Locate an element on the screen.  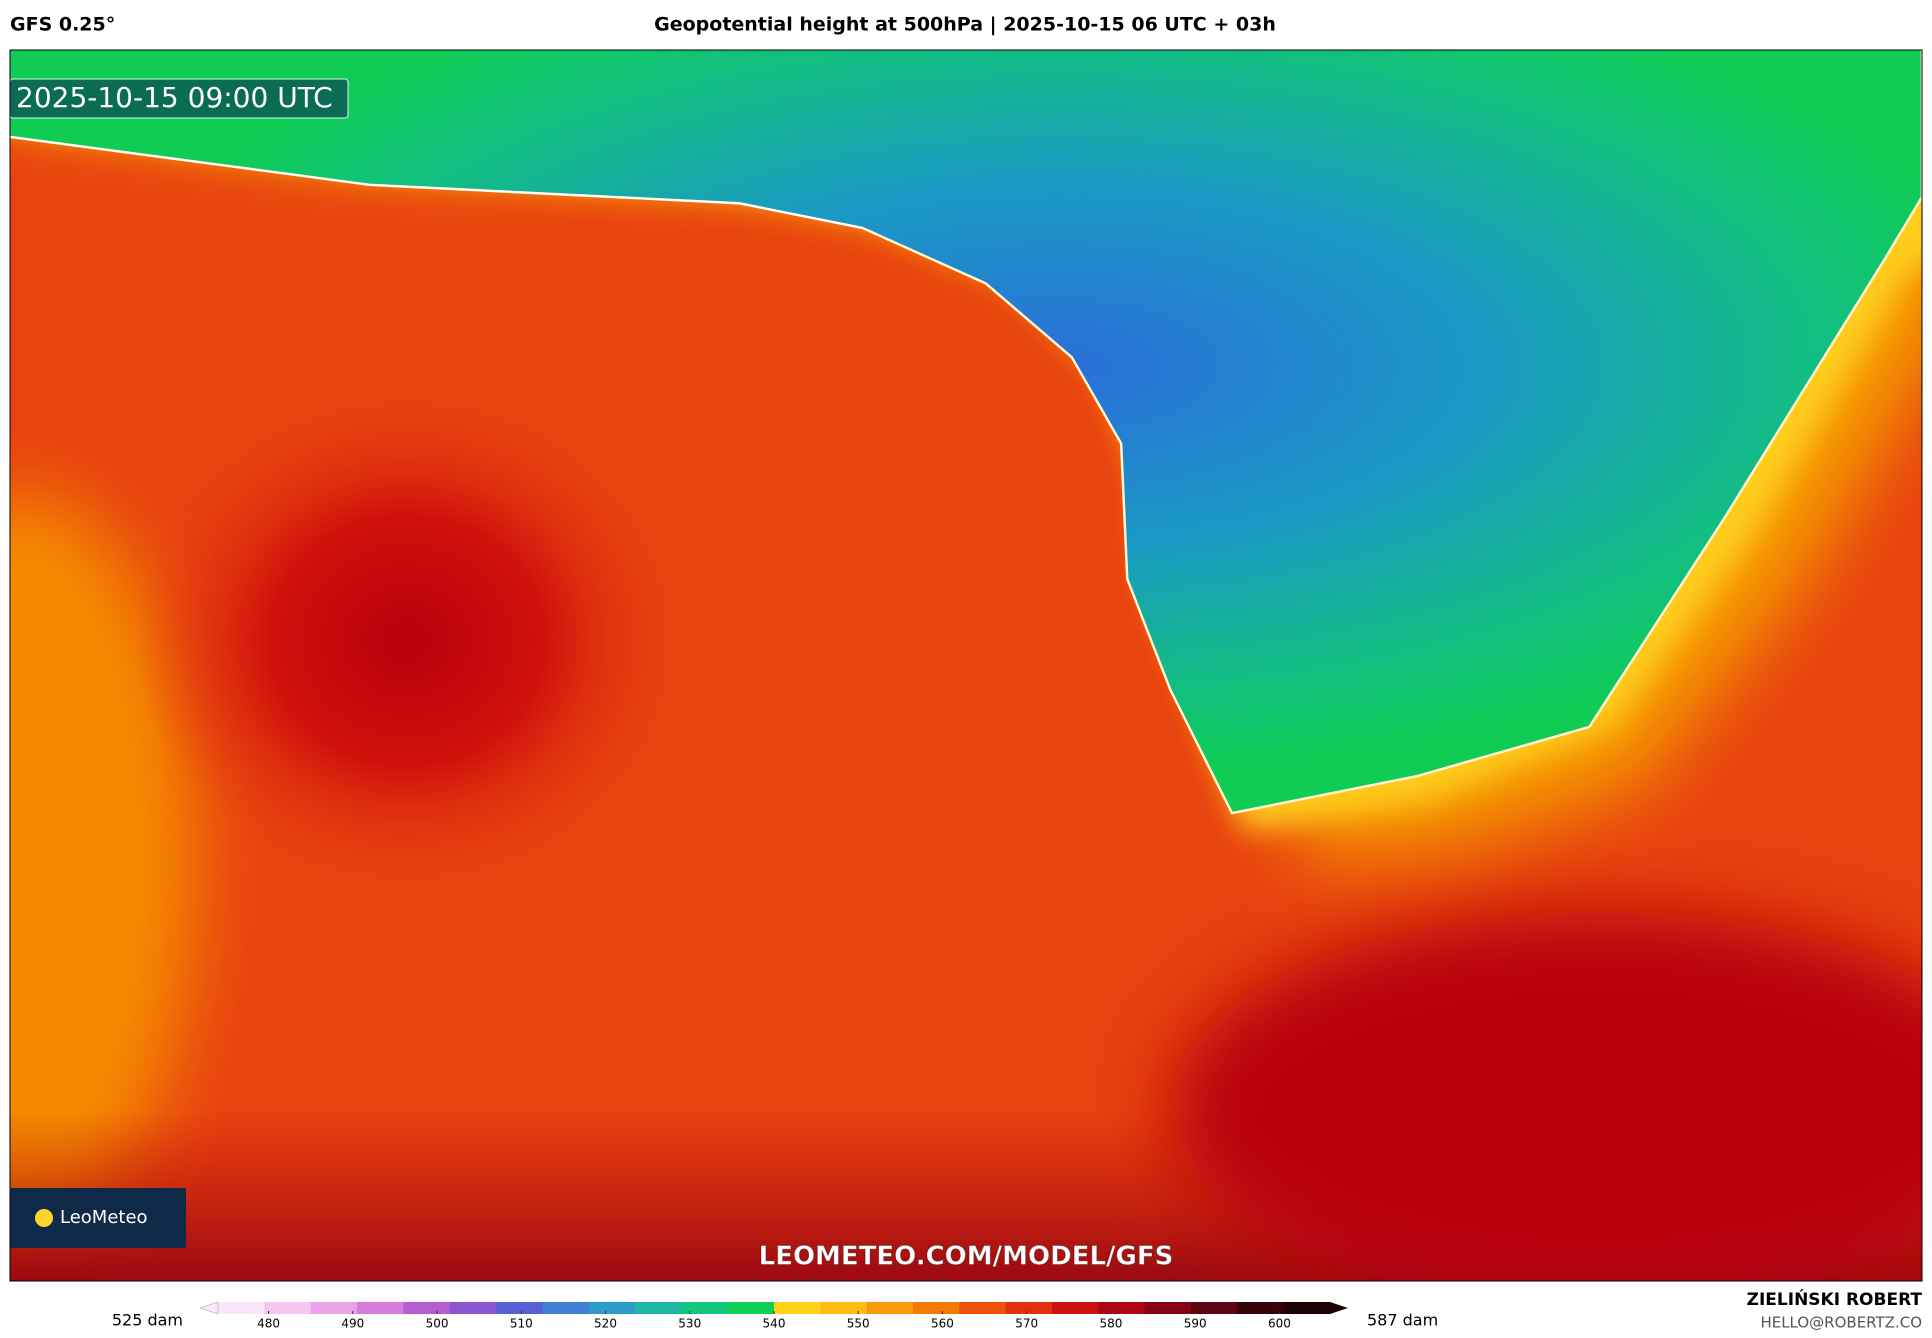
colorbar-tick-label: 480 is located at coordinates (268, 1324).